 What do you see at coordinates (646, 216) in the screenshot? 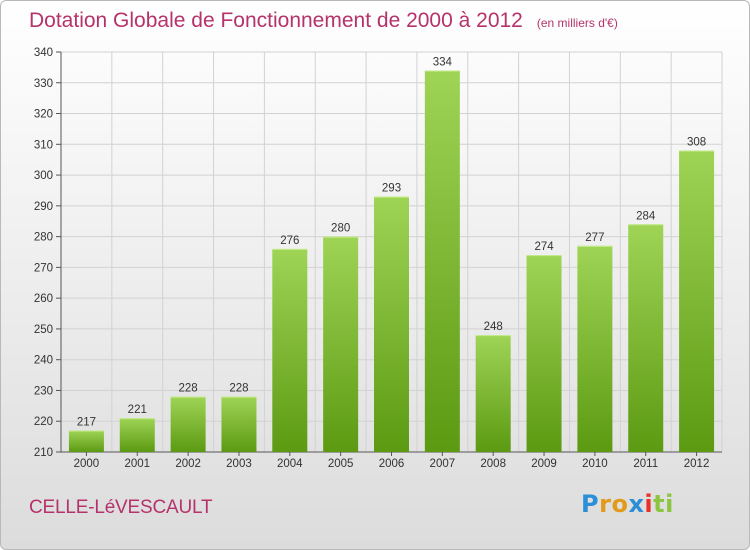
I see `bar-value-label: 284` at bounding box center [646, 216].